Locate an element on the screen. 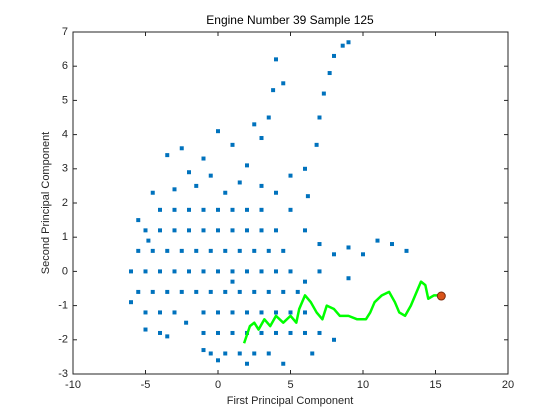  y-tick-label: -3 is located at coordinates (63, 374).